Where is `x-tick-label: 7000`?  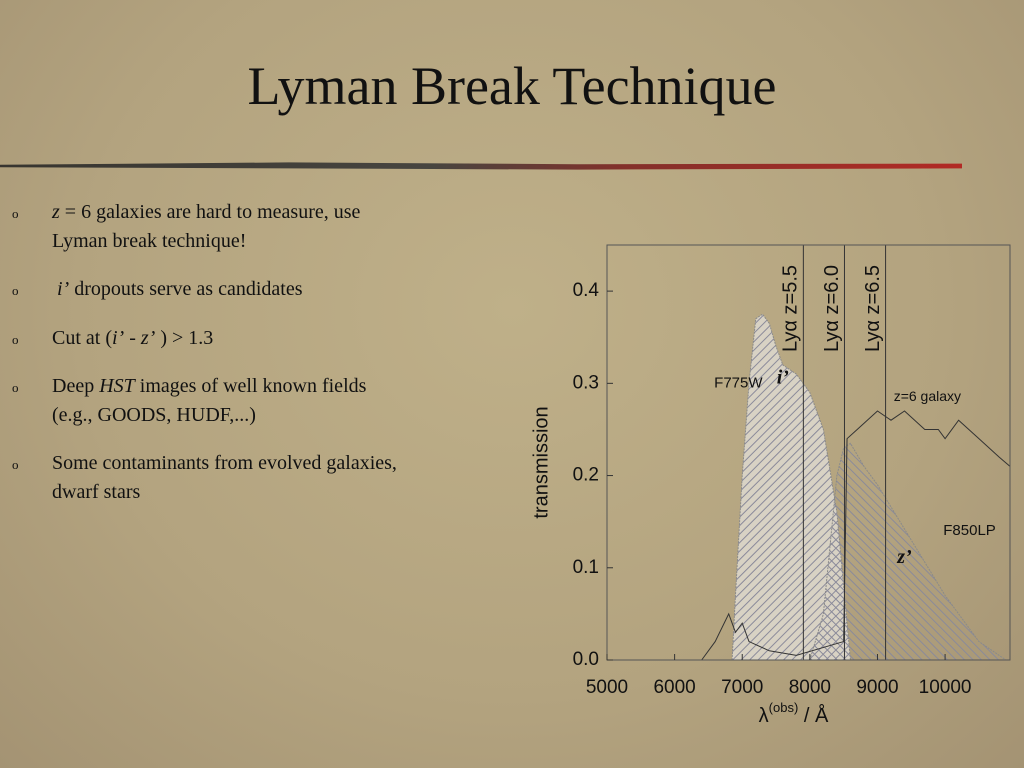
x-tick-label: 7000 is located at coordinates (742, 687).